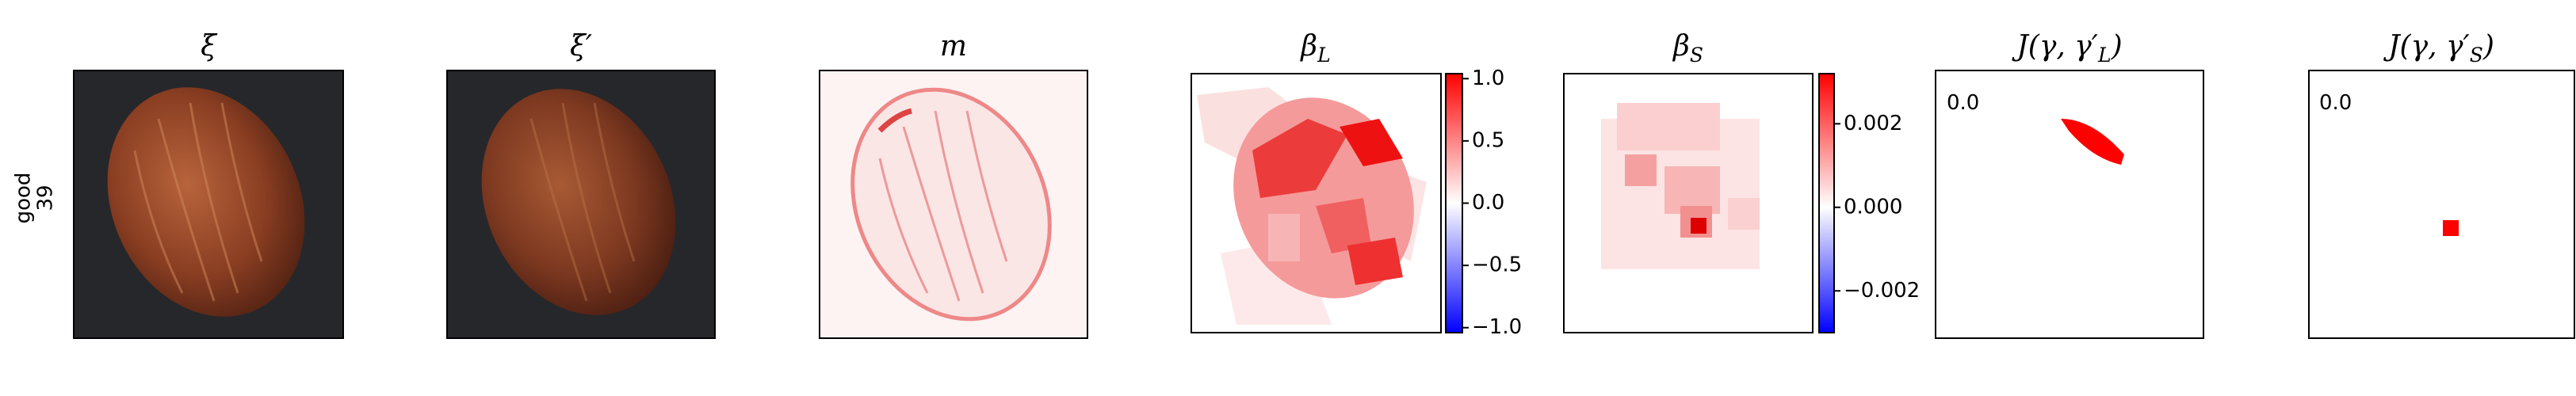 The width and height of the screenshot is (2576, 396). Describe the element at coordinates (1488, 203) in the screenshot. I see `colorbar-tick-label: 0.0` at that location.